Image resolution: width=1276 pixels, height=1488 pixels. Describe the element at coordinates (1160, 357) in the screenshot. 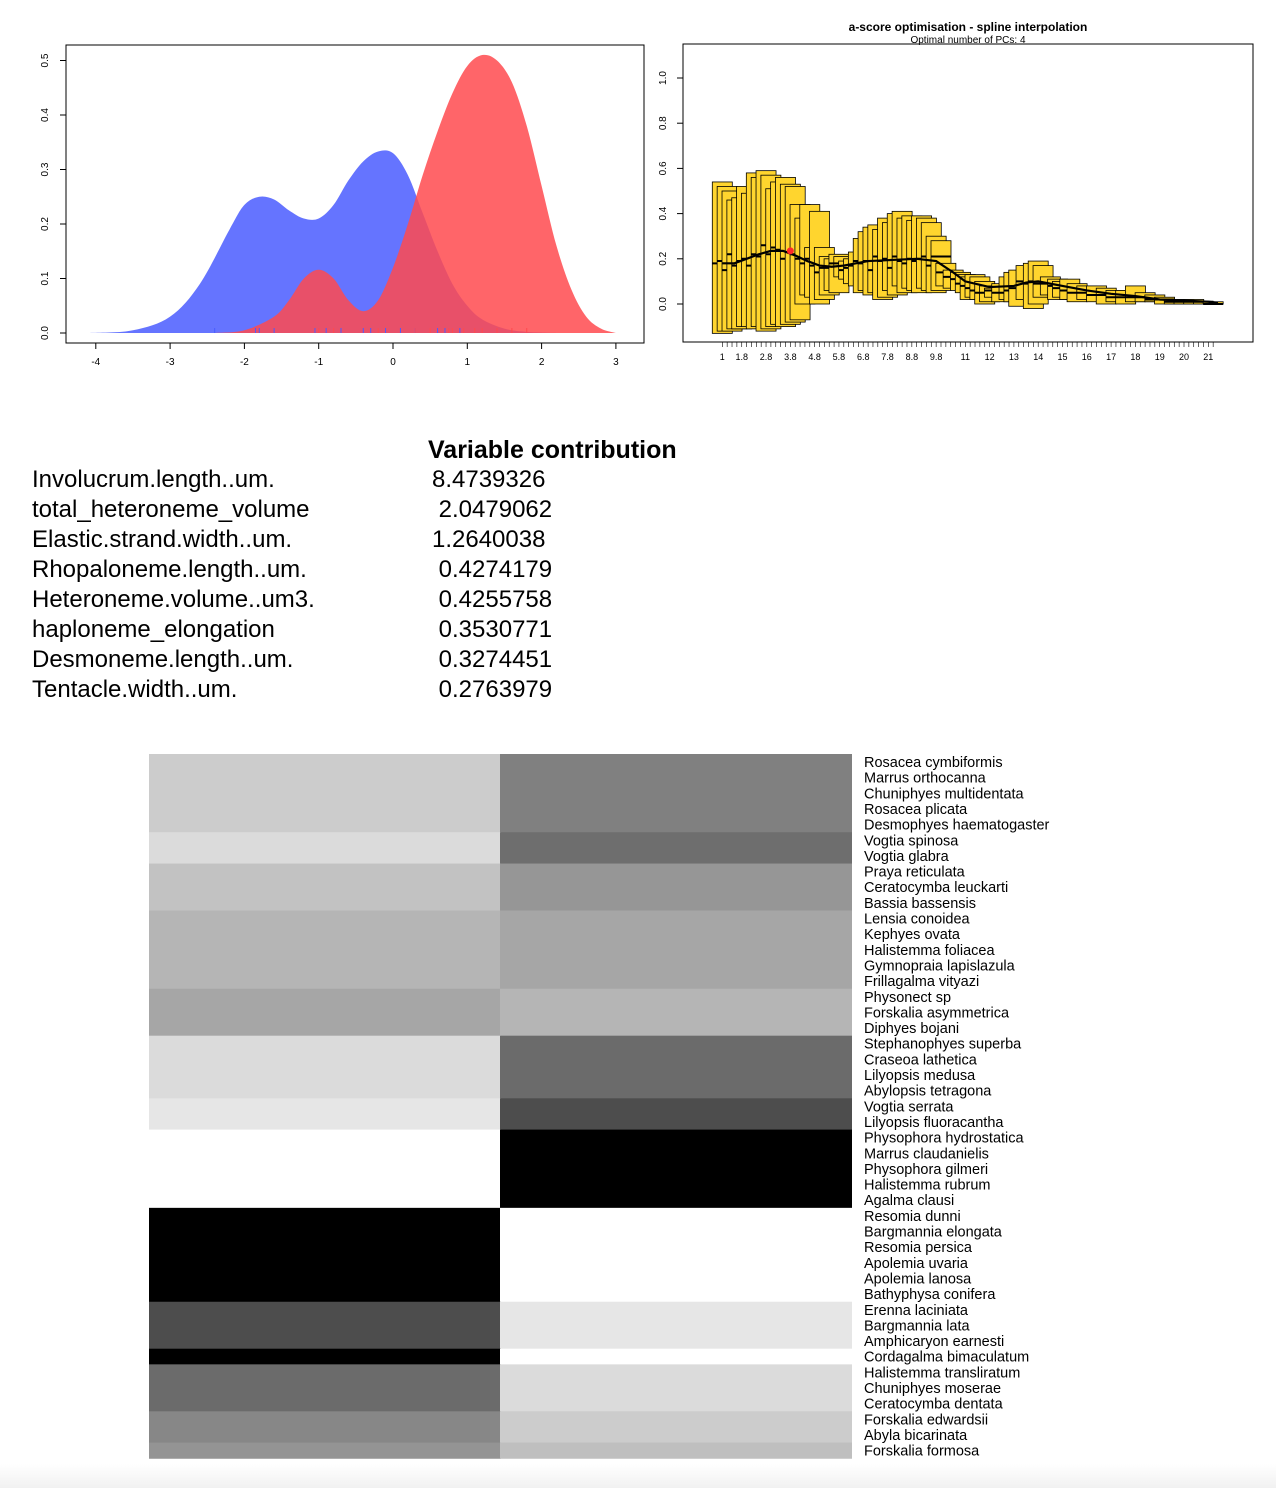

I see `x-tick-label: 19` at that location.